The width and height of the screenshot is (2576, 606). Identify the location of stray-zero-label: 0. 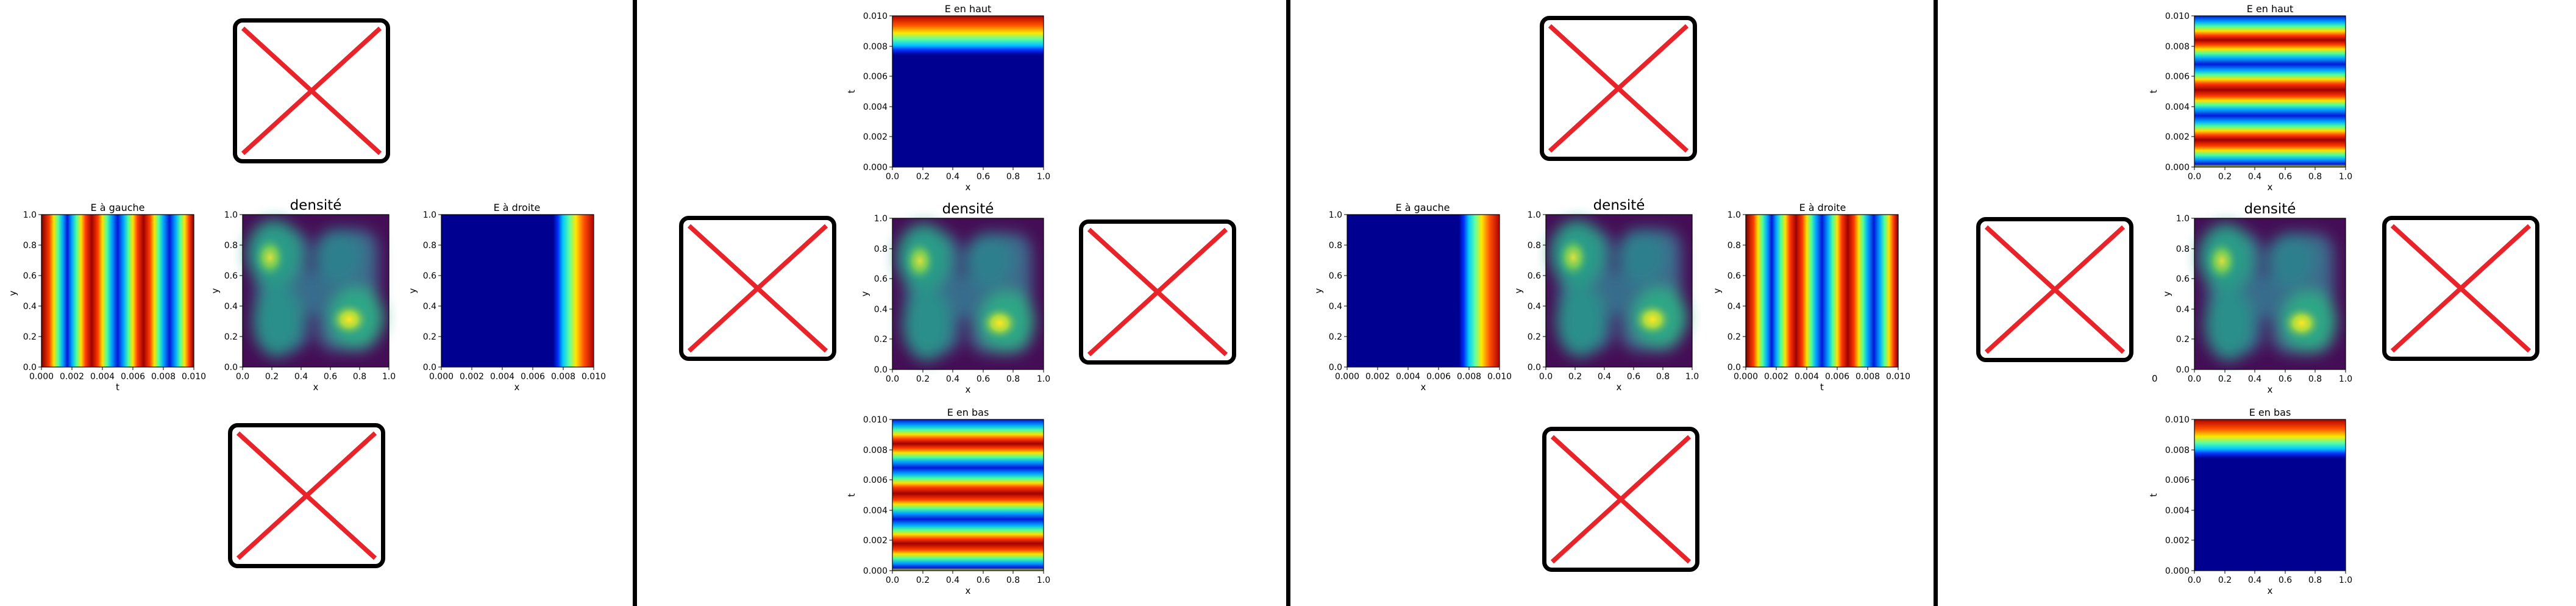
(2155, 378).